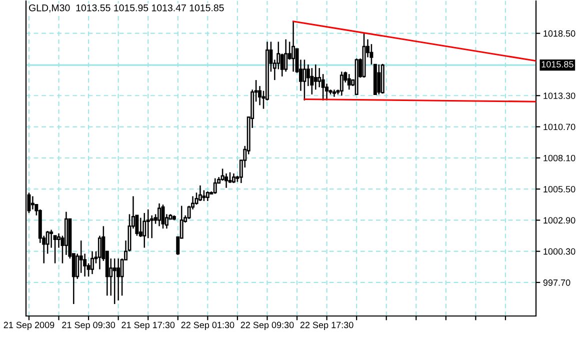 Image resolution: width=586 pixels, height=340 pixels. Describe the element at coordinates (148, 326) in the screenshot. I see `x-tick-label: 21 Sep 17:30` at that location.